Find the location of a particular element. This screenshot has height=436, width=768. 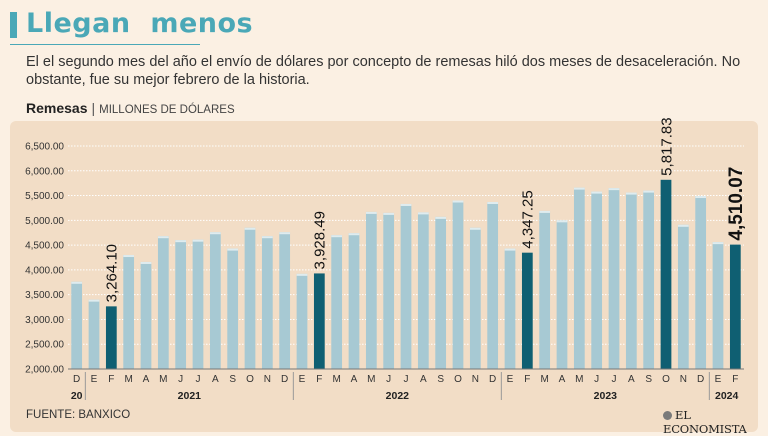

year-label: 2022 is located at coordinates (398, 396).